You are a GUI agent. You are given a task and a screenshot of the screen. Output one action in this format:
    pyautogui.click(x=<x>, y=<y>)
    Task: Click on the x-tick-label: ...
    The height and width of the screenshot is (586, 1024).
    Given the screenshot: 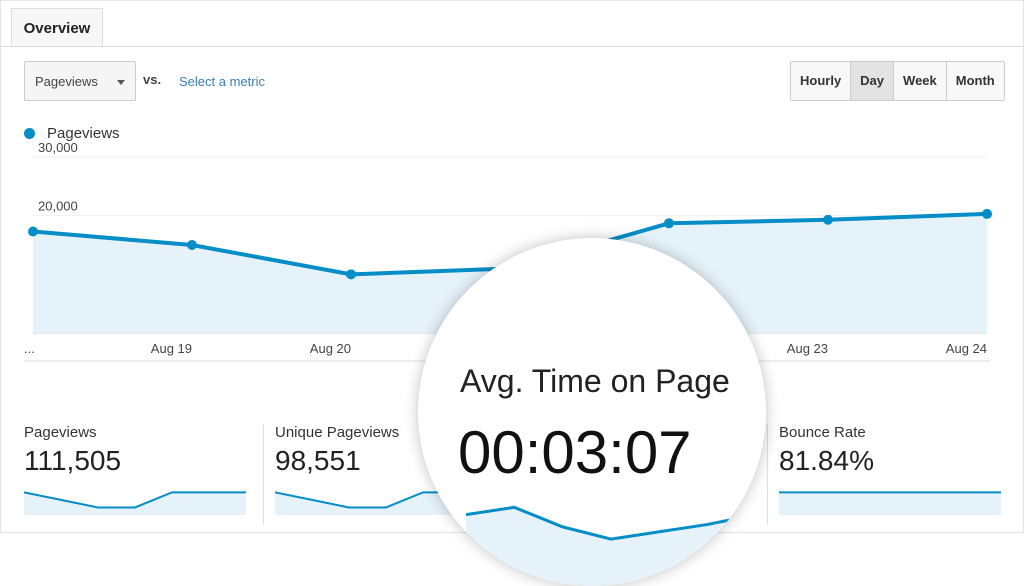 What is the action you would take?
    pyautogui.click(x=29, y=348)
    